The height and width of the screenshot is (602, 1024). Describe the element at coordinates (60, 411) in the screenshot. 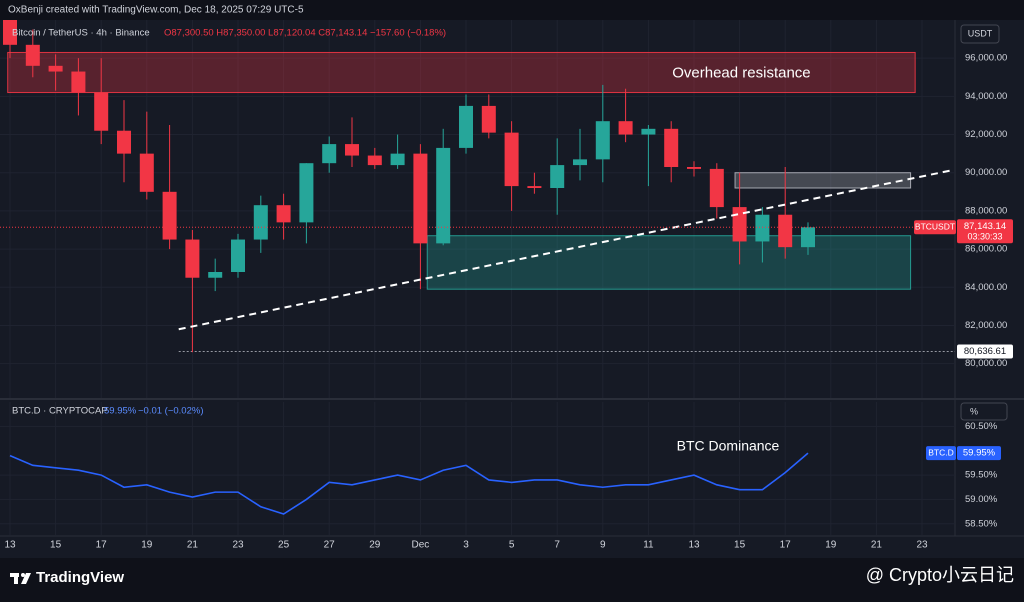

I see `legend: BTC.D · CRYPTOCAP` at that location.